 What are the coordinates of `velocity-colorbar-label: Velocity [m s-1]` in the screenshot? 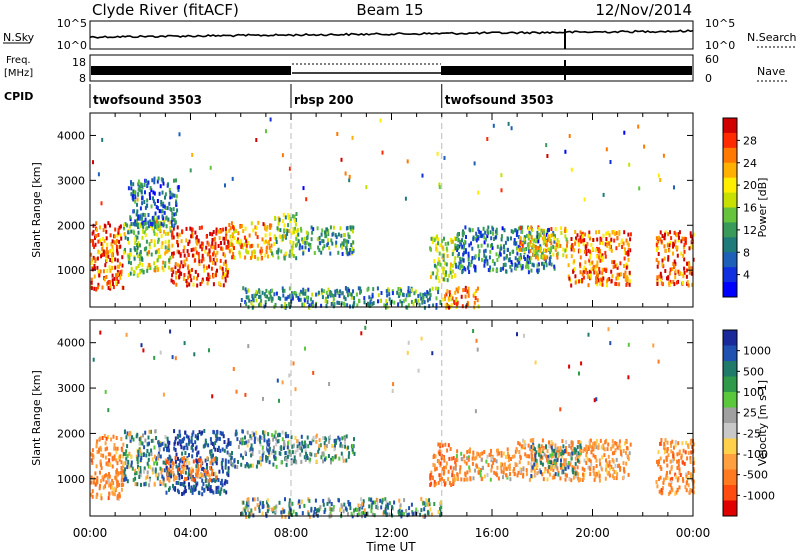 It's located at (762, 423).